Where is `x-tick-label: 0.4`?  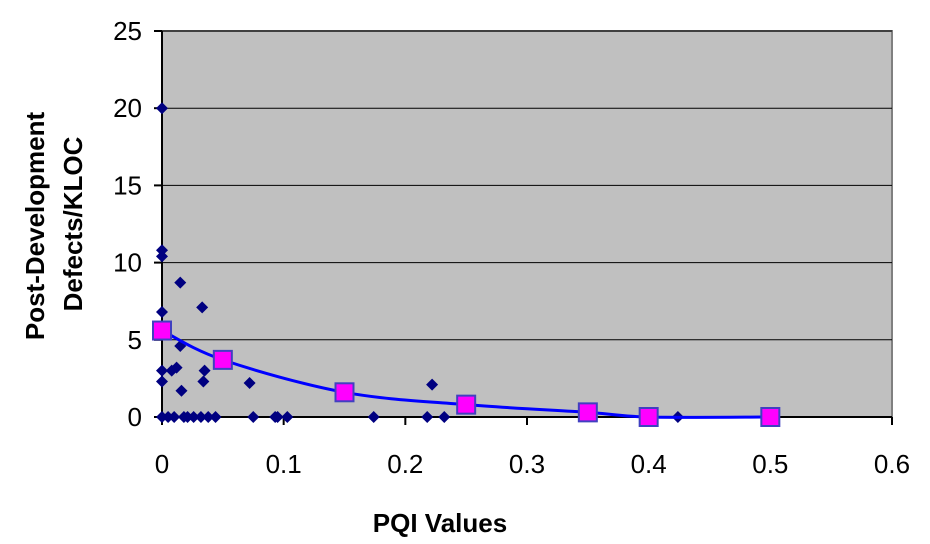 x-tick-label: 0.4 is located at coordinates (649, 464).